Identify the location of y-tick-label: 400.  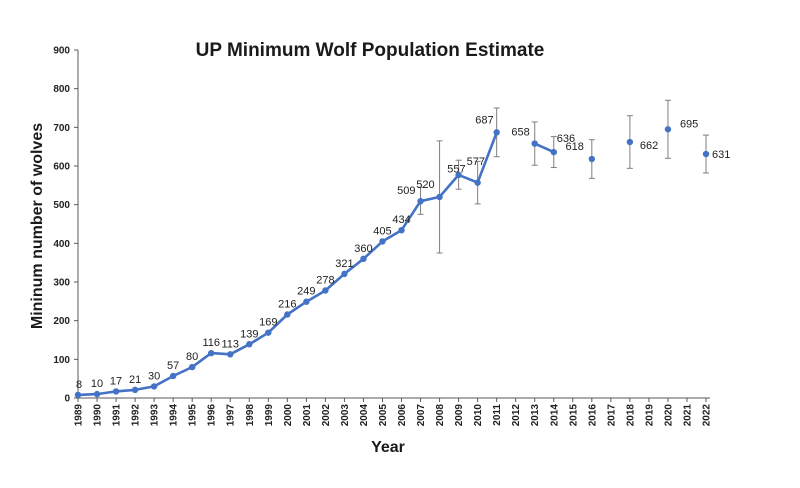
(61, 244).